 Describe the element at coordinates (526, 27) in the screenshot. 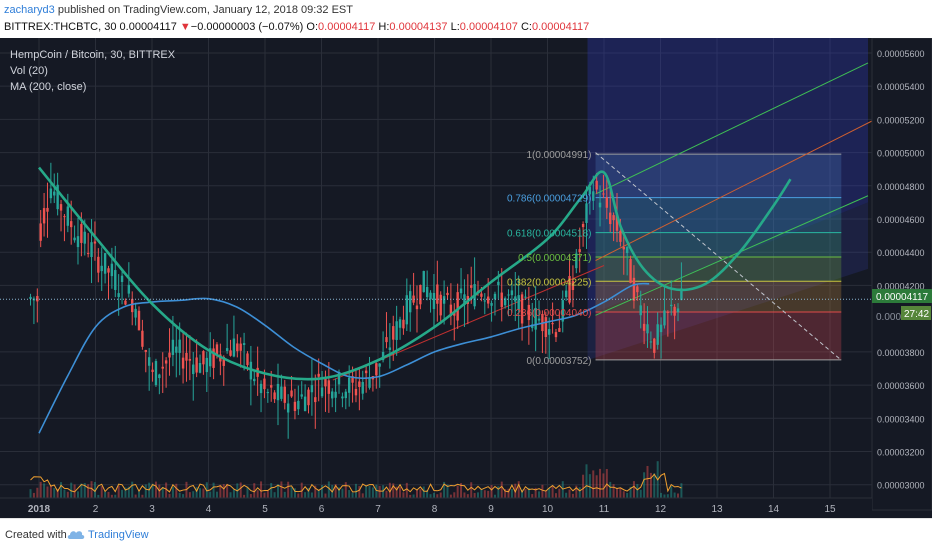

I see `close-label: C:` at that location.